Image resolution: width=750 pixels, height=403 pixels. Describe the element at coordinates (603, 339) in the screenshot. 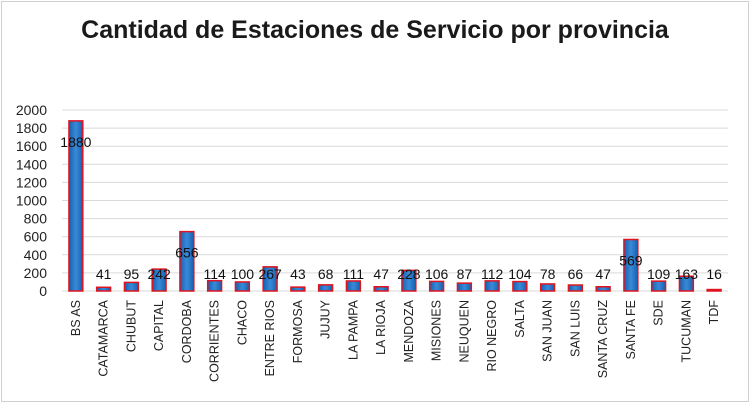

I see `x-tick-label: SANTA CRUZ` at that location.